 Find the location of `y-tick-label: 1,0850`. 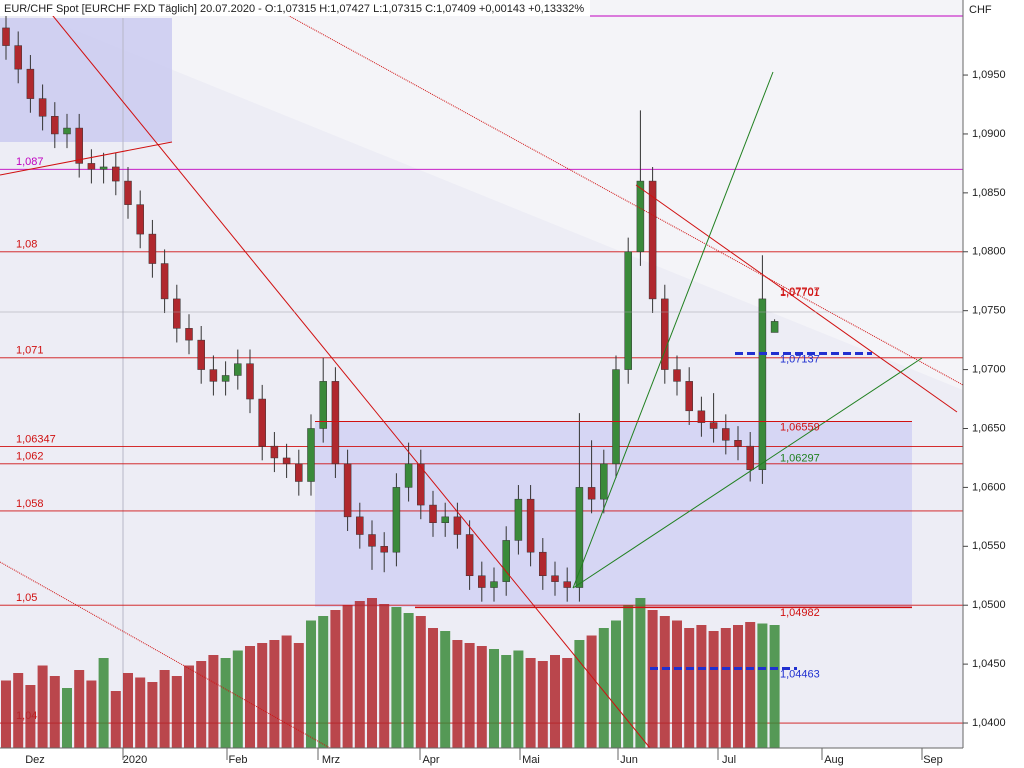

y-tick-label: 1,0850 is located at coordinates (989, 193).